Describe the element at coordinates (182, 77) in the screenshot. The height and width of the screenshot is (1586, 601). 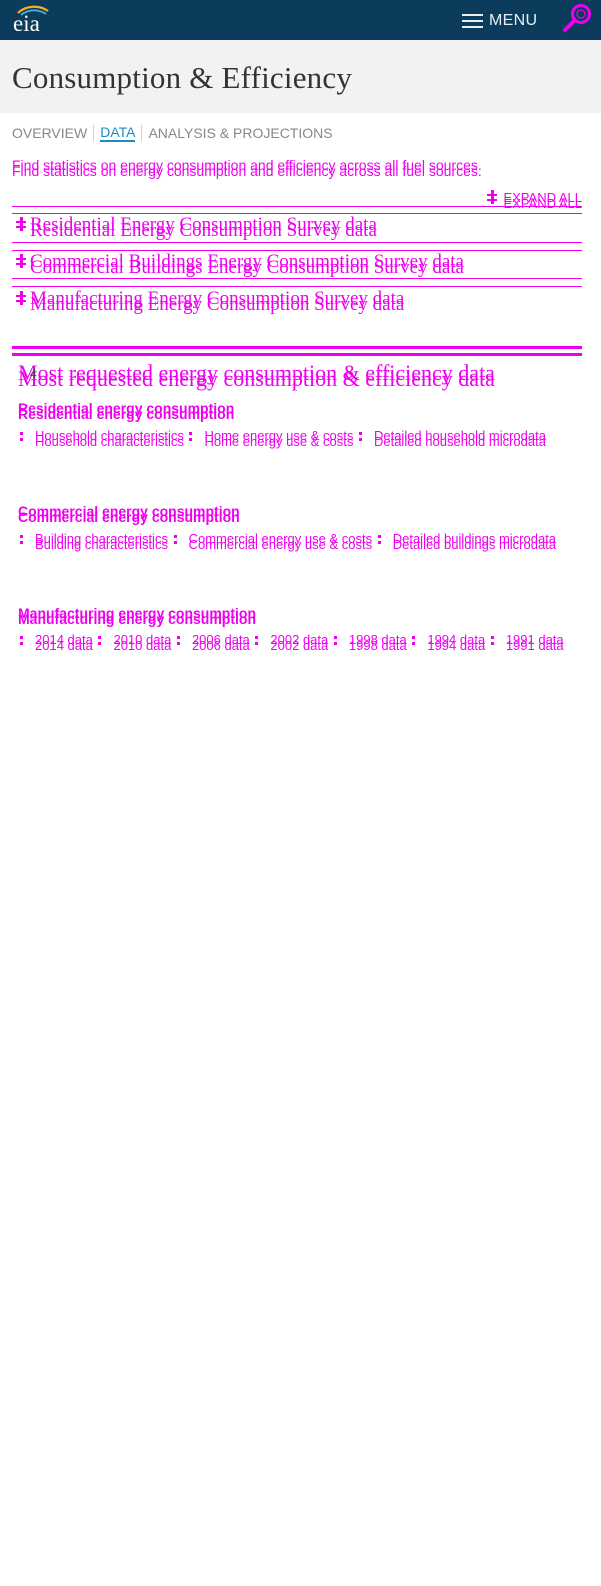
I see `page-title: Consumption & Efficiency` at that location.